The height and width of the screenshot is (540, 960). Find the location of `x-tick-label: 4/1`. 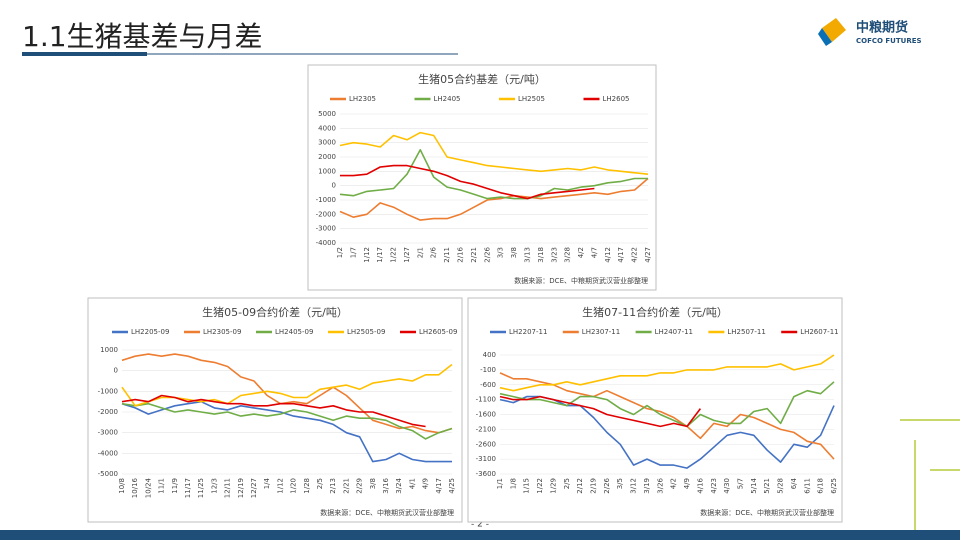

x-tick-label: 4/1 is located at coordinates (412, 483).